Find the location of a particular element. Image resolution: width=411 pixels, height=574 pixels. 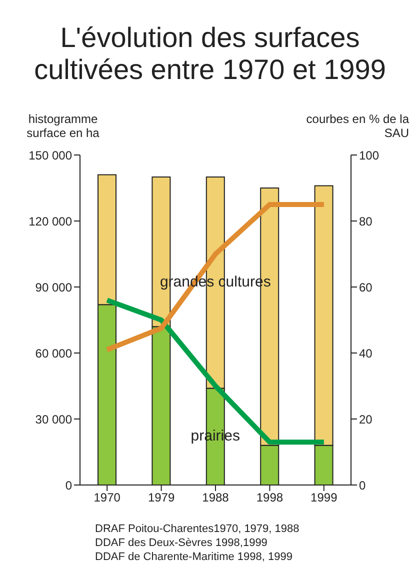

x-tick-label: 1998 is located at coordinates (270, 497).